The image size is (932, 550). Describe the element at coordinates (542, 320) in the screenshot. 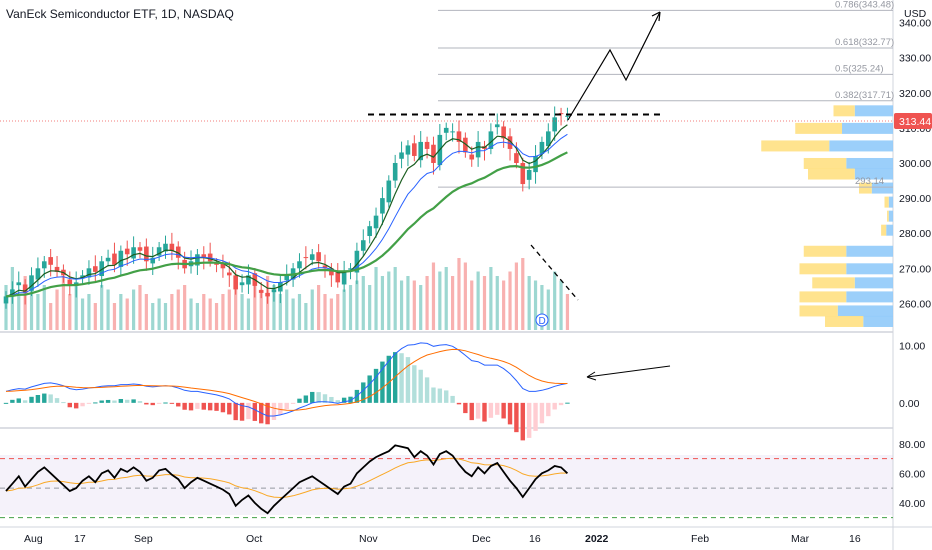

I see `dividend-marker` at that location.